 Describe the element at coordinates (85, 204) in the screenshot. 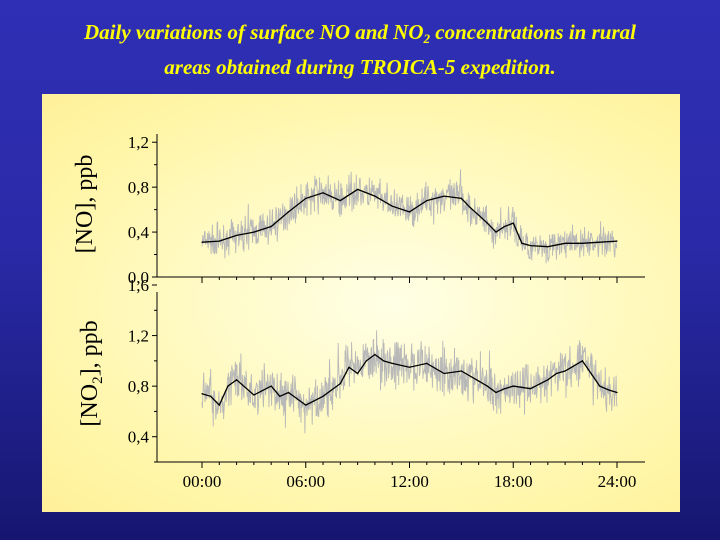

I see `y-axis-label-1: [NO], ppb` at that location.